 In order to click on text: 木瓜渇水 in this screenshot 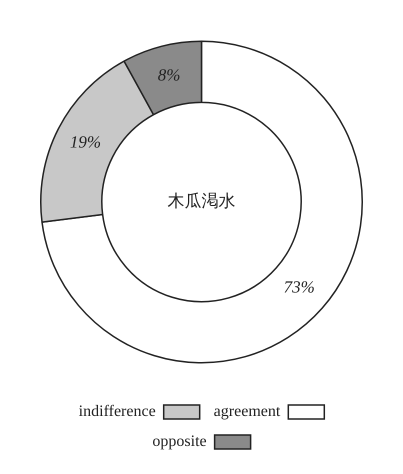, I will do `click(202, 201)`.